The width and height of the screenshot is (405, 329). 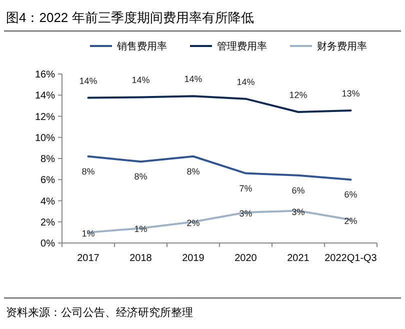 I want to click on legend-label: 财务费用率, so click(x=342, y=46).